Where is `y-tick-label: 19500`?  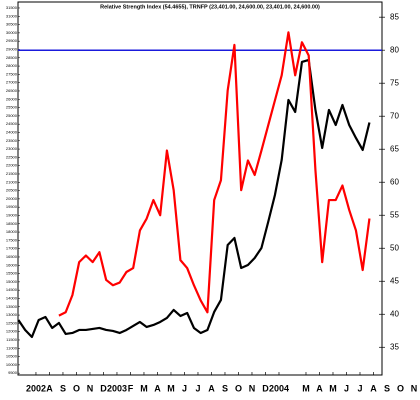
y-tick-label: 19500 is located at coordinates (12, 206).